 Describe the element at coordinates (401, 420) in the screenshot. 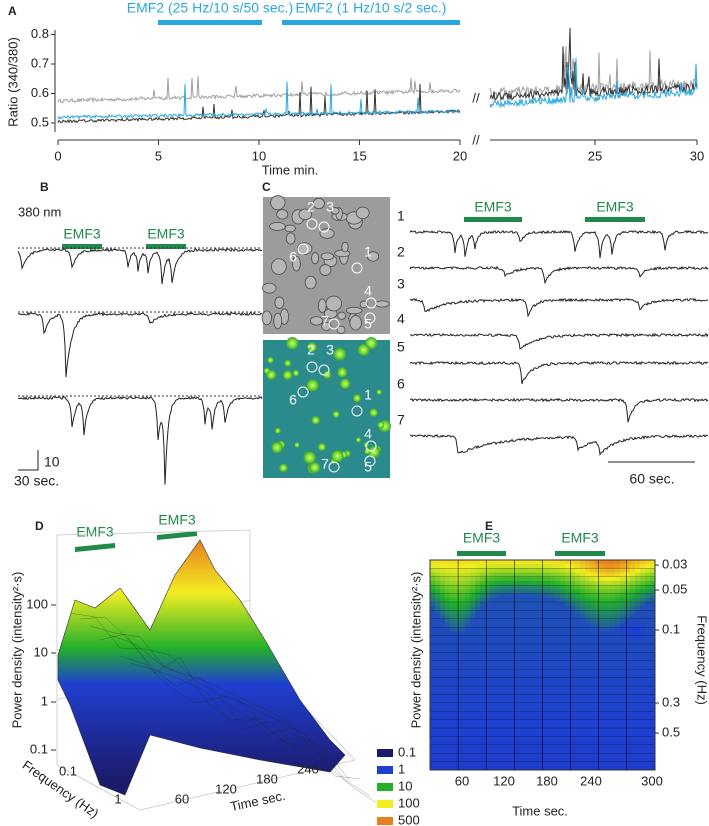

I see `trace-label: 7` at that location.